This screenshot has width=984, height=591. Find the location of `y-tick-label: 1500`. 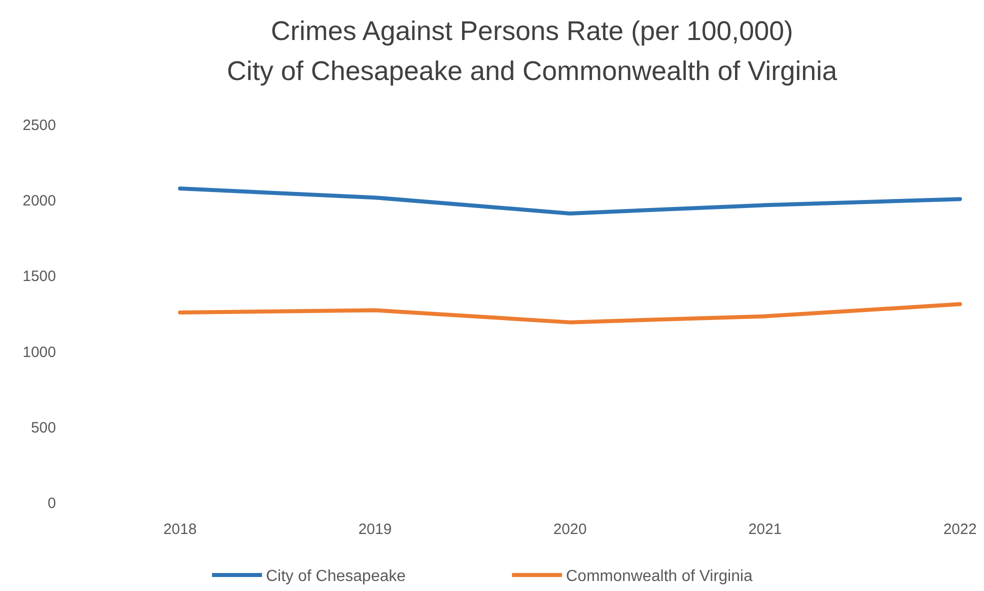

y-tick-label: 1500 is located at coordinates (39, 277).